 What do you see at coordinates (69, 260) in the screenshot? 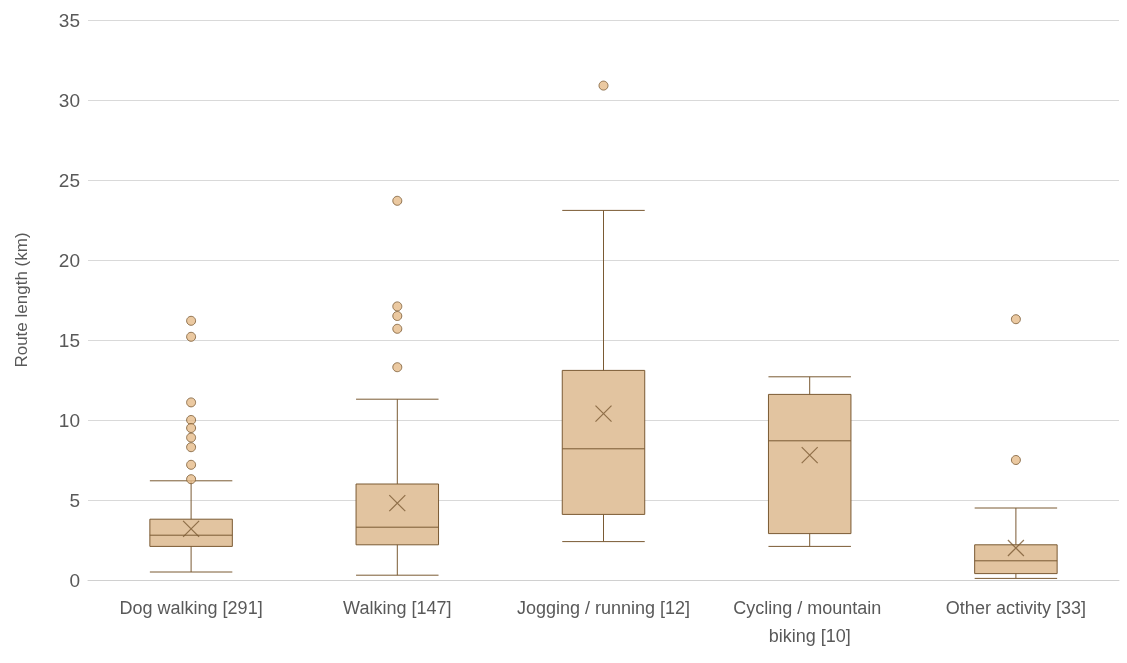
I see `y-tick-label: 20` at bounding box center [69, 260].